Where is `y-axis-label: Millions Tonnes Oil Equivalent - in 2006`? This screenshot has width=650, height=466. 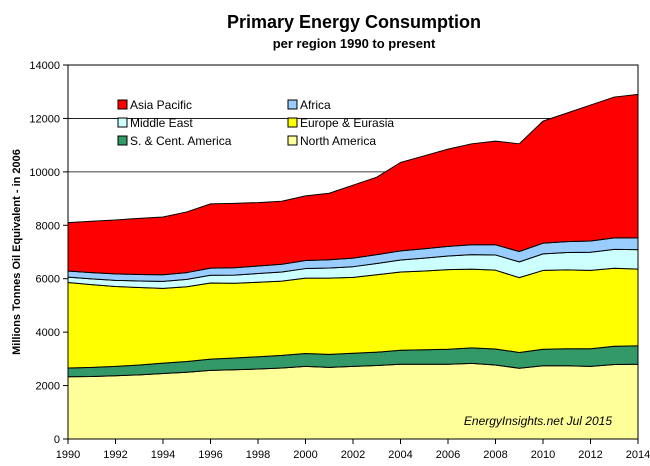
y-axis-label: Millions Tonnes Oil Equivalent - in 2006 is located at coordinates (17, 252).